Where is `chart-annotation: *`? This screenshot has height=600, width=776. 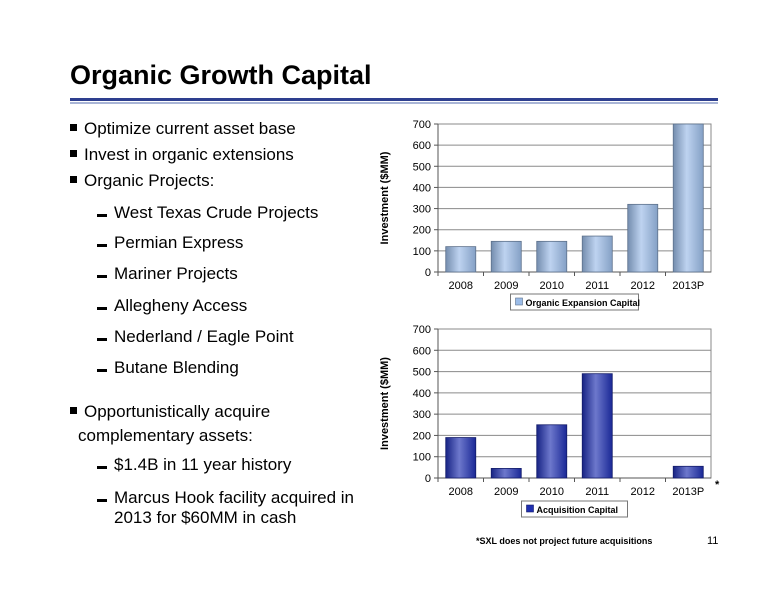
chart-annotation: * is located at coordinates (717, 485).